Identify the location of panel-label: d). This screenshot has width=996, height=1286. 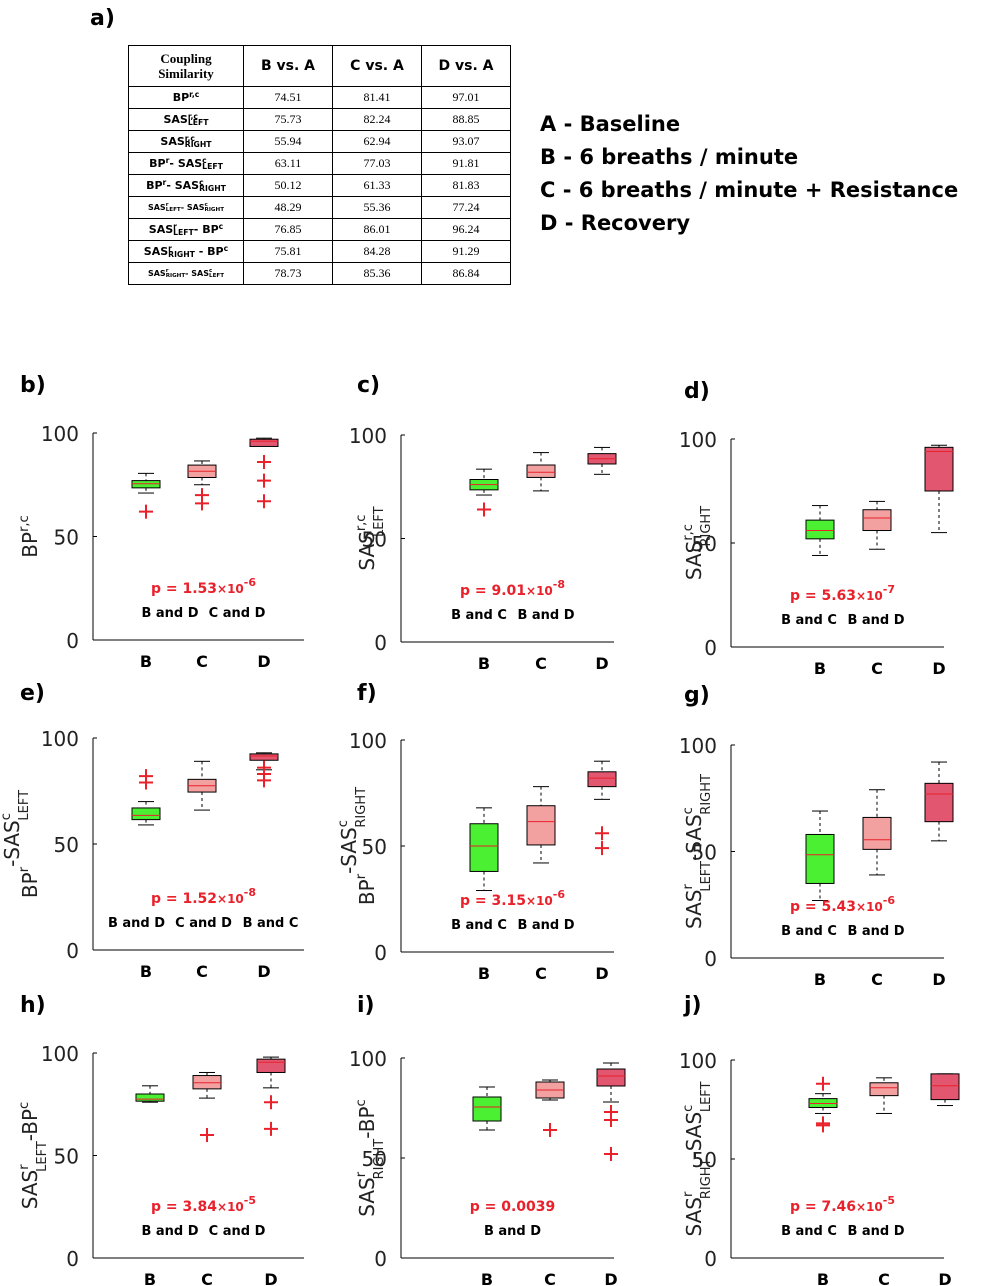
(697, 391).